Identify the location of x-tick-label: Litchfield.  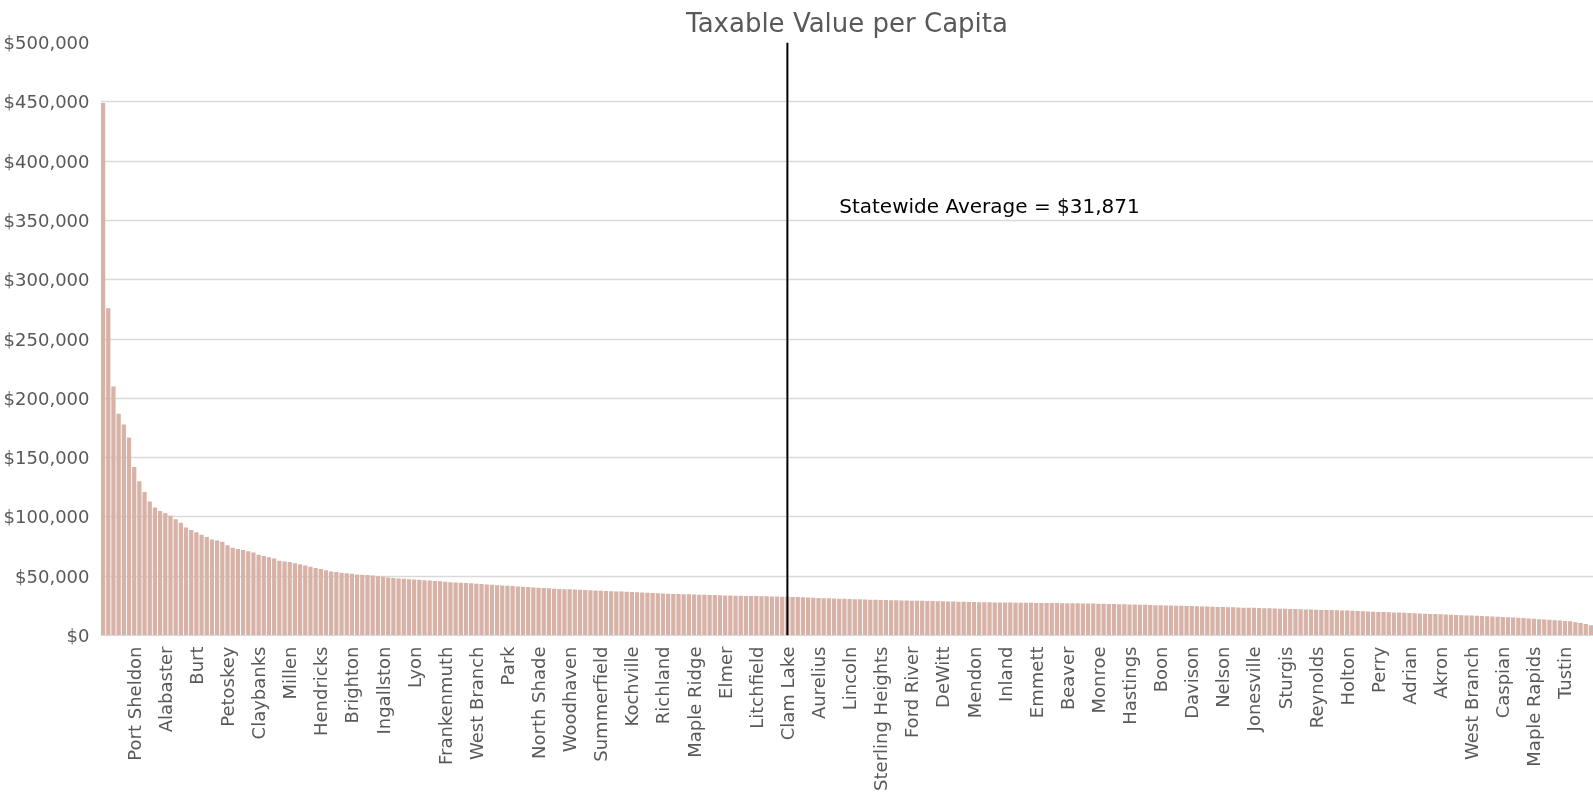
(756, 687).